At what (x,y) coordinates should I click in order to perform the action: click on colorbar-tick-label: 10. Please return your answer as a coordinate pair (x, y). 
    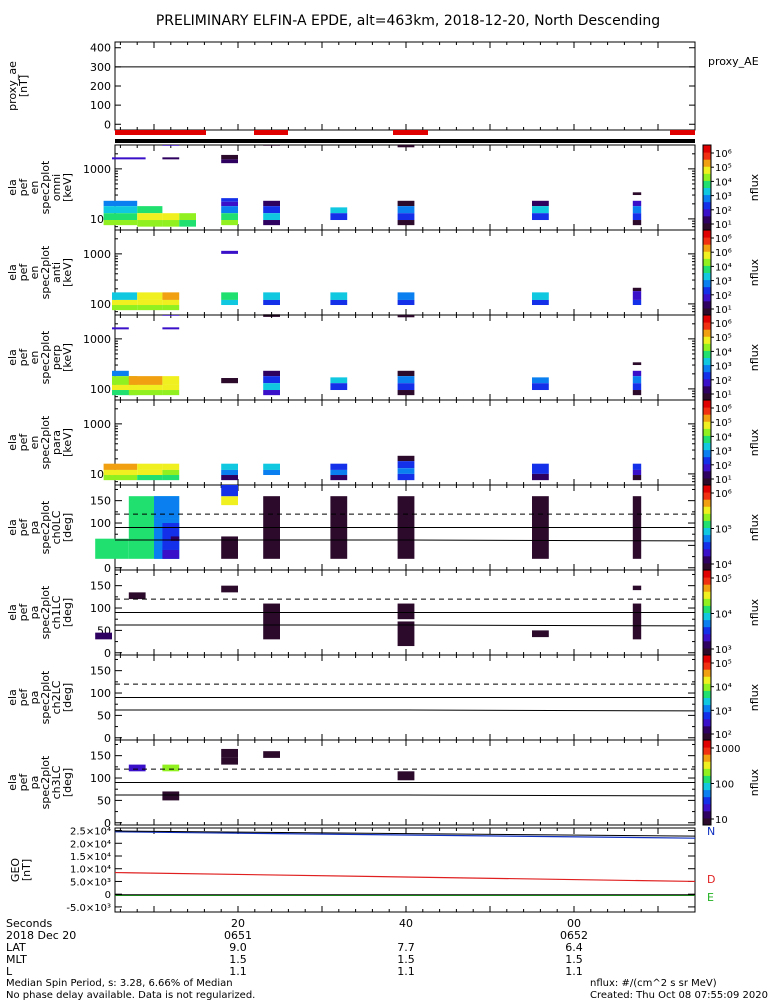
    Looking at the image, I should click on (721, 820).